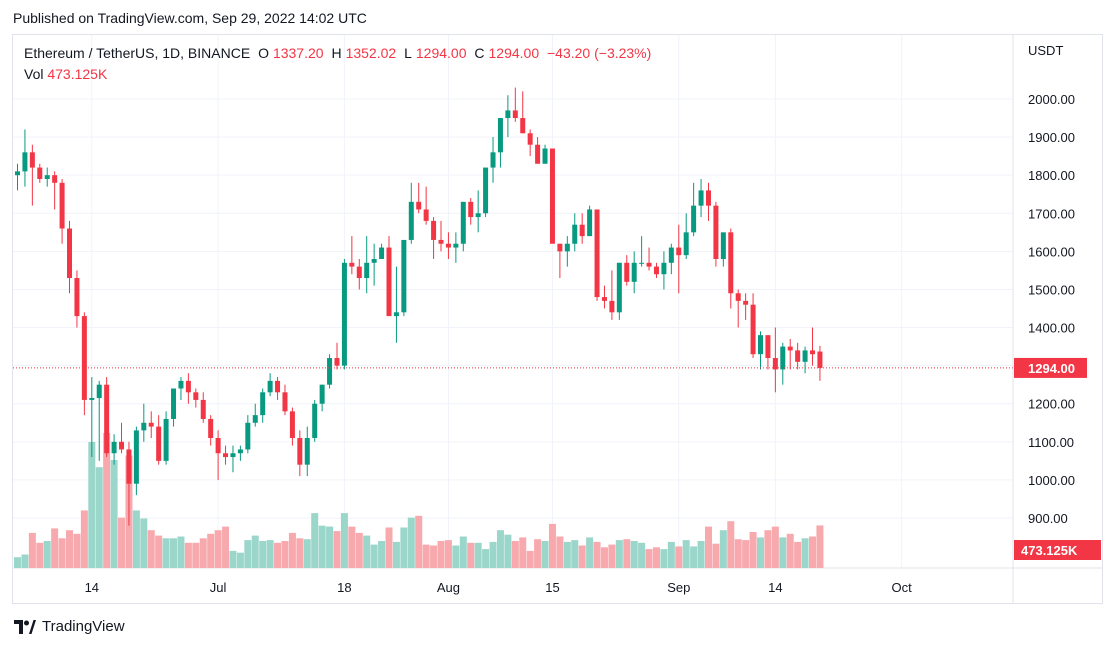 This screenshot has width=1116, height=648. I want to click on y-tick-label: 1400.00, so click(1051, 328).